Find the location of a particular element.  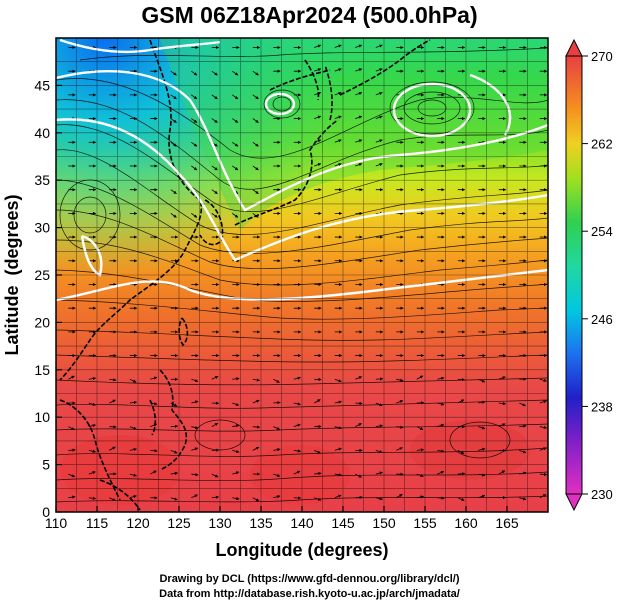

colorbar-tick-label: 230 is located at coordinates (602, 494).